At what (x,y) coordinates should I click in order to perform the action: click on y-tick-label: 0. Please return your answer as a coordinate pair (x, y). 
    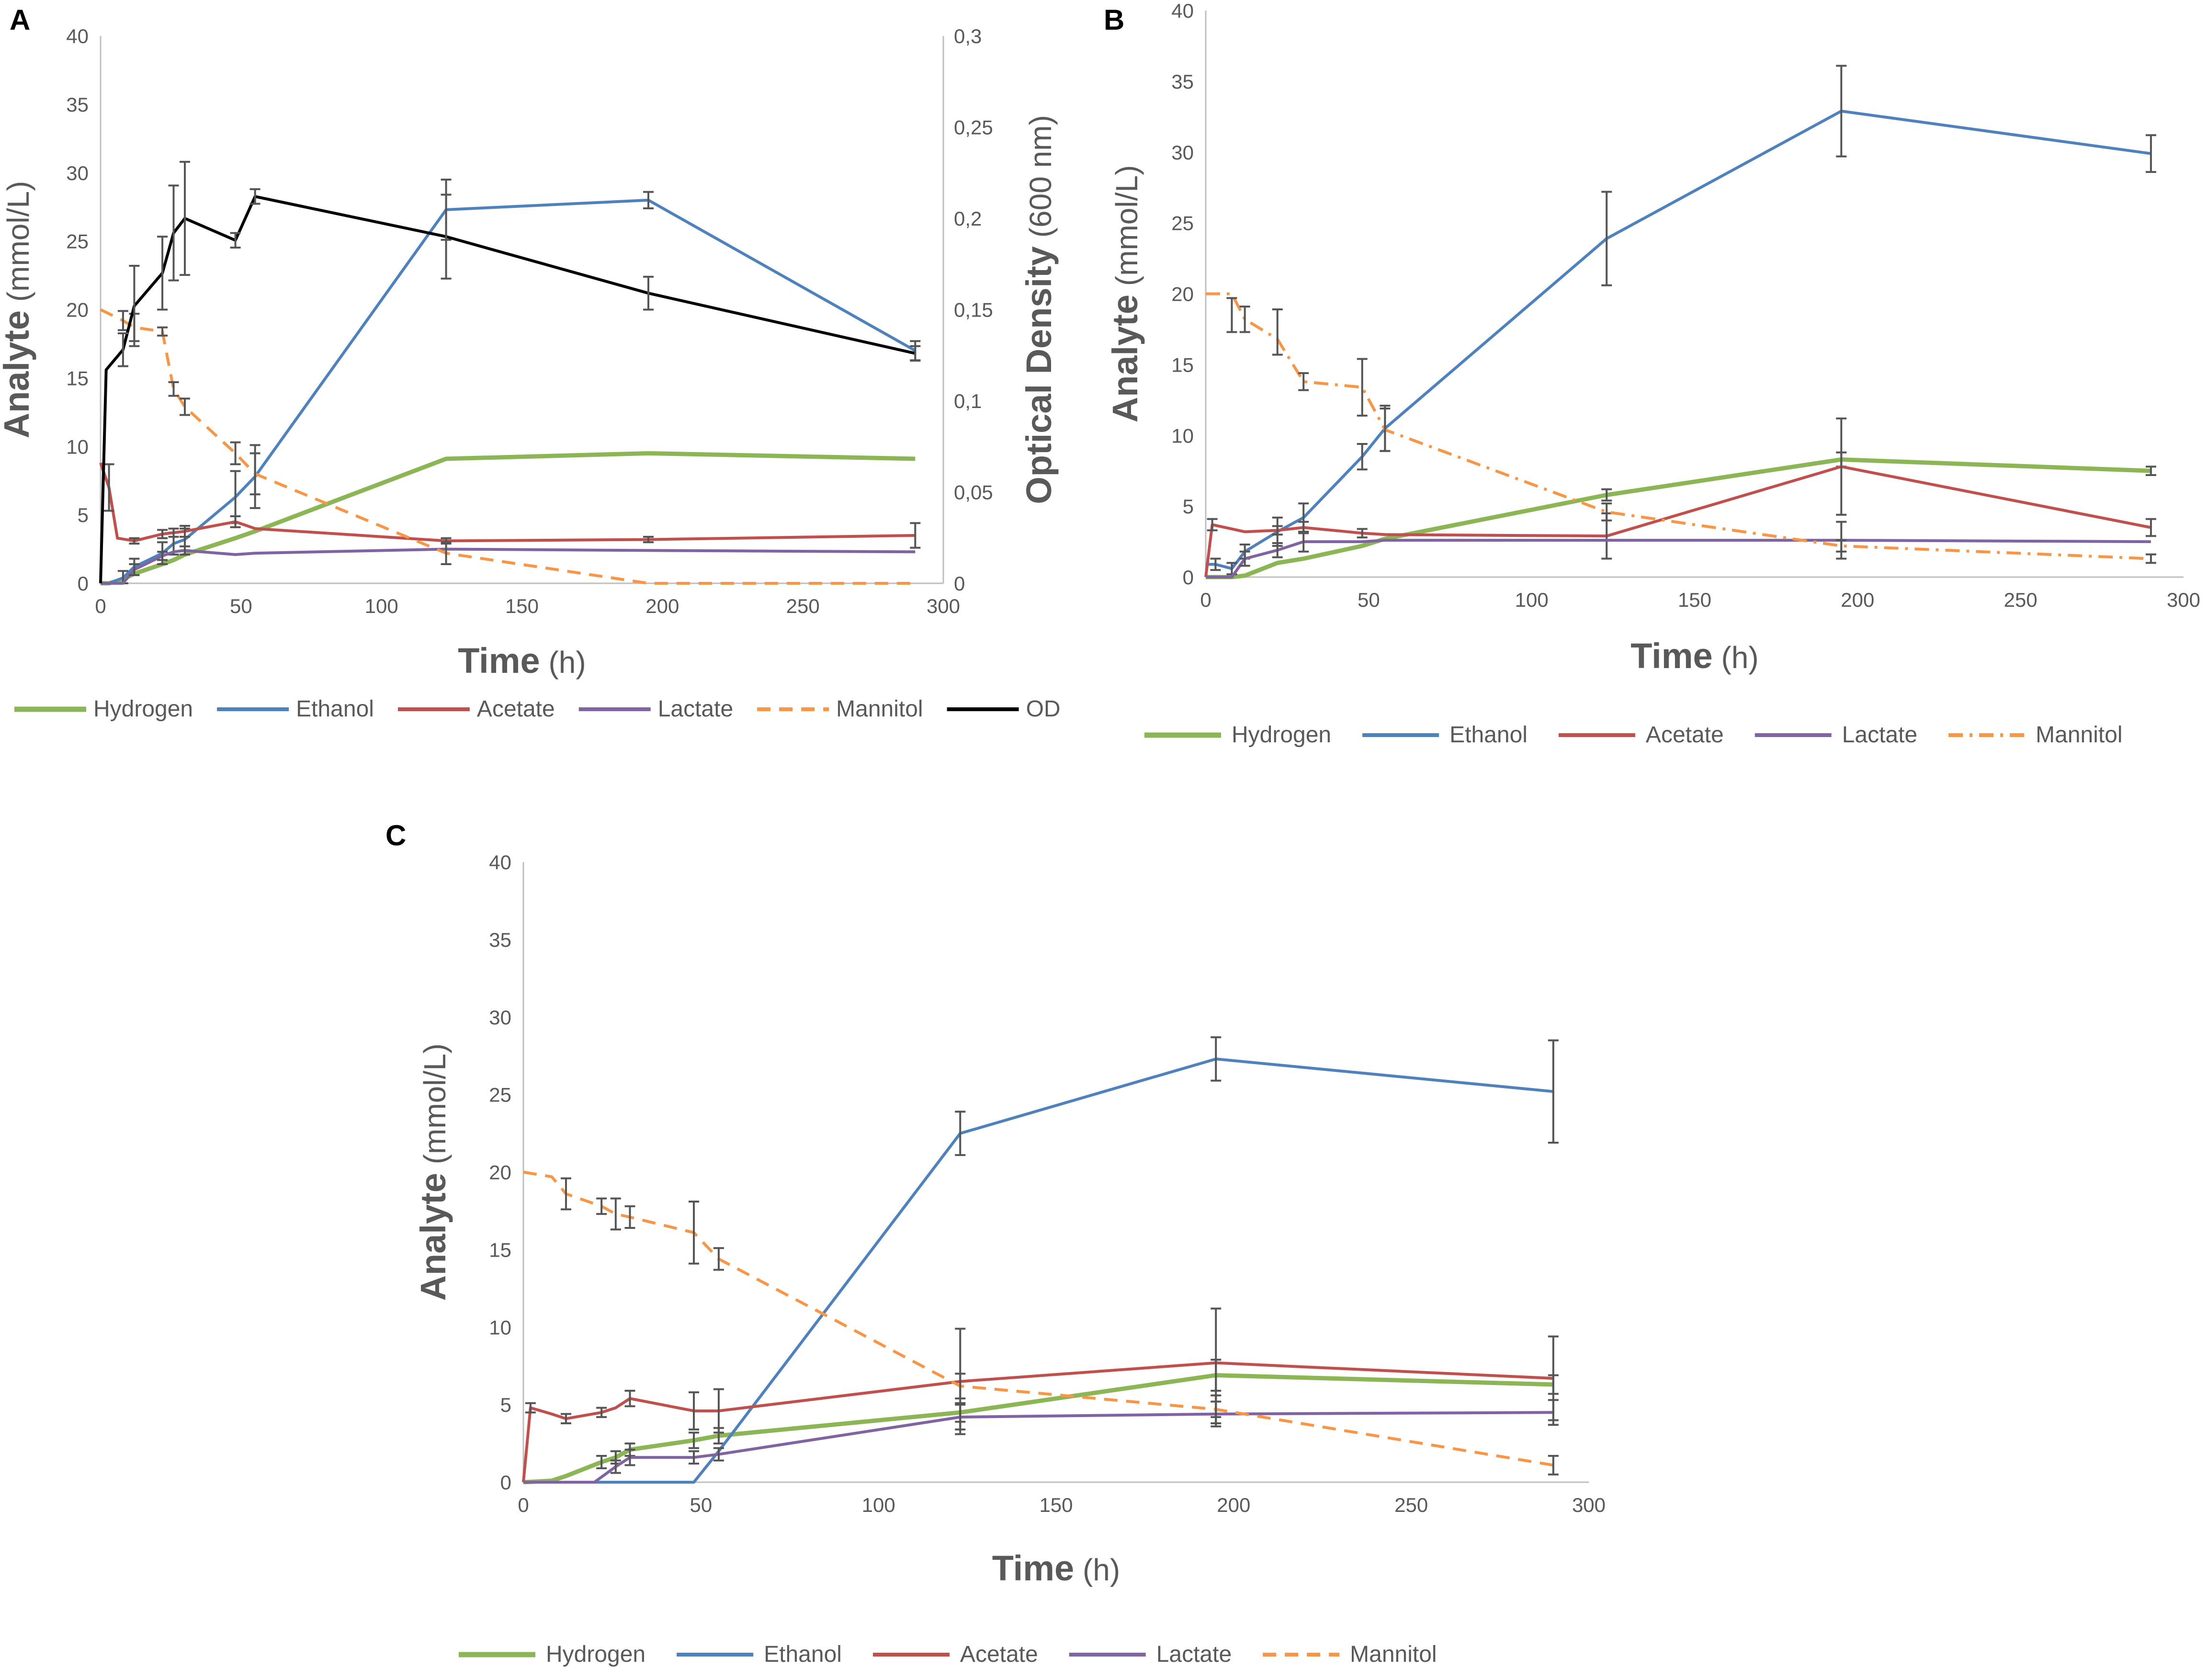
    Looking at the image, I should click on (83, 583).